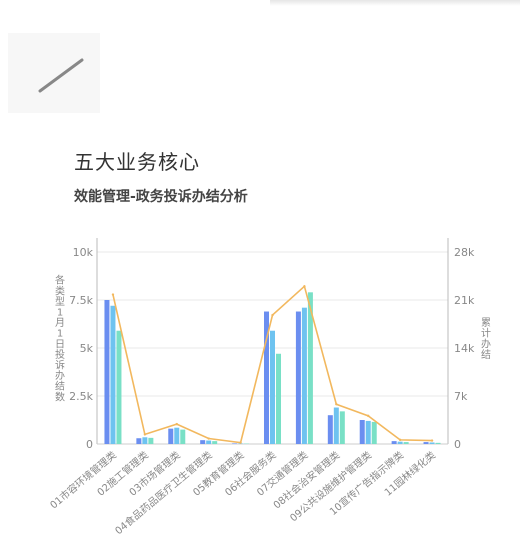 The width and height of the screenshot is (520, 544). I want to click on y2-tick-label: 7k, so click(461, 396).